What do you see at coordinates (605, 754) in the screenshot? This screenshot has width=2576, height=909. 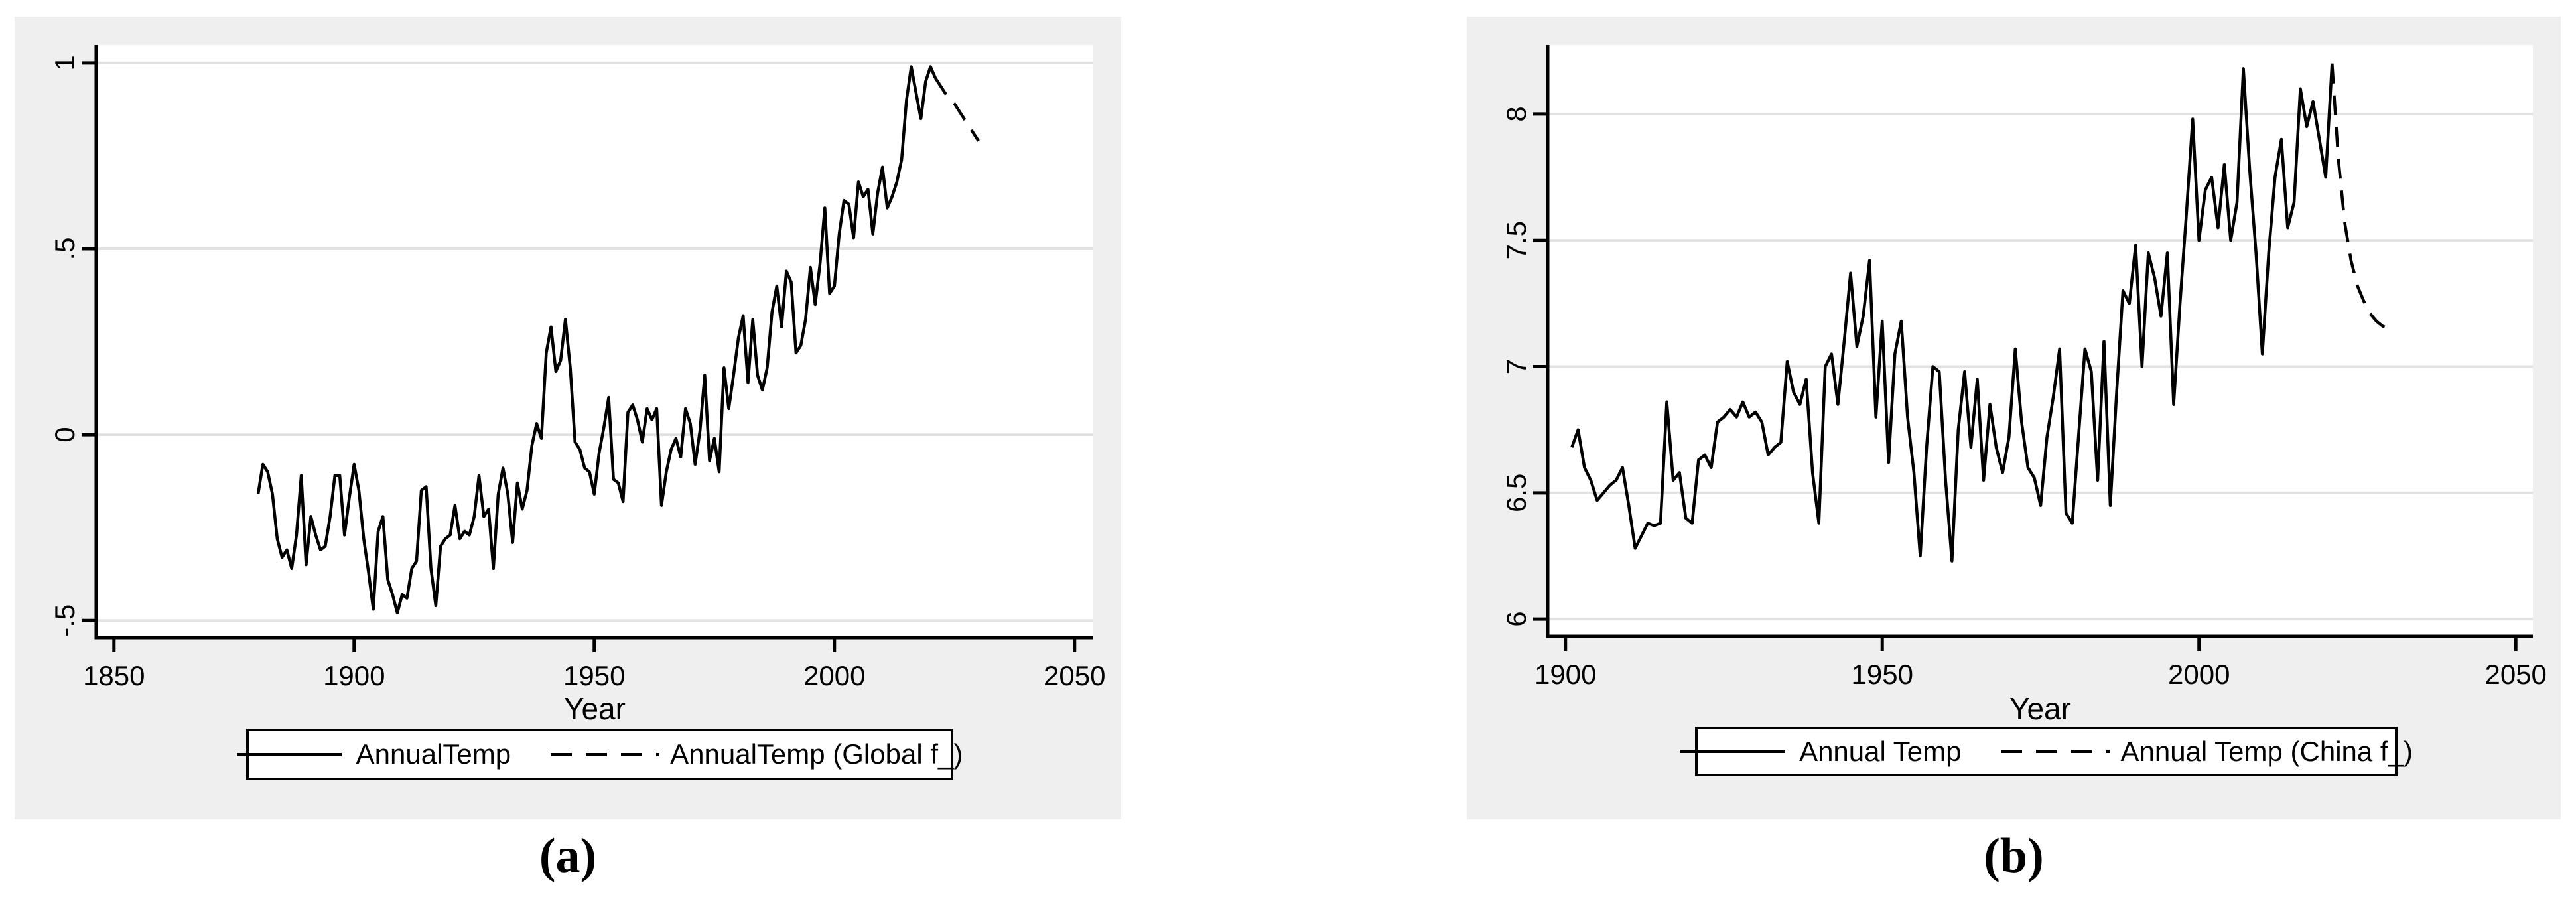 I see `chart-a-legend-dashed-line-sample` at bounding box center [605, 754].